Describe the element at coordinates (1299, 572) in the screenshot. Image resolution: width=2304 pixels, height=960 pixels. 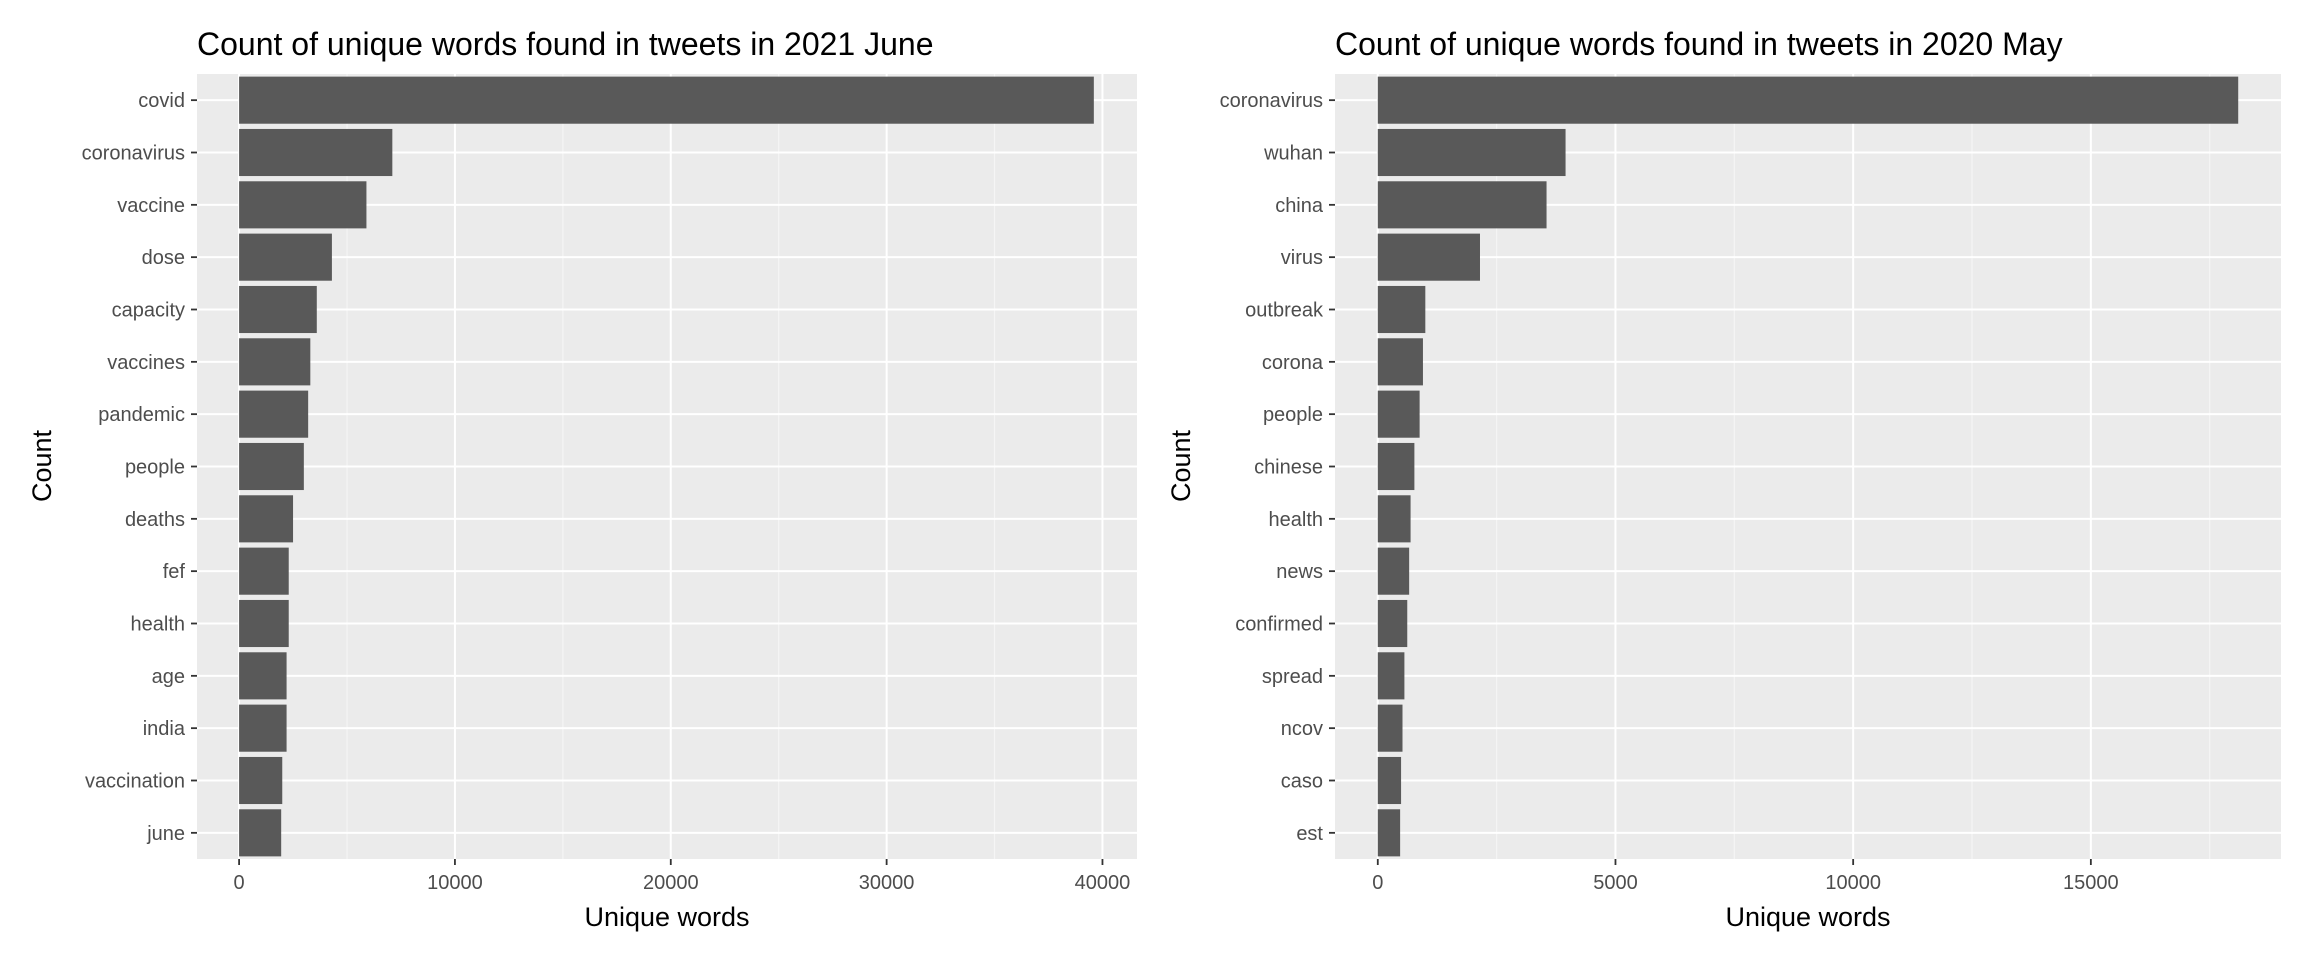
I see `y-tick-label: news` at that location.